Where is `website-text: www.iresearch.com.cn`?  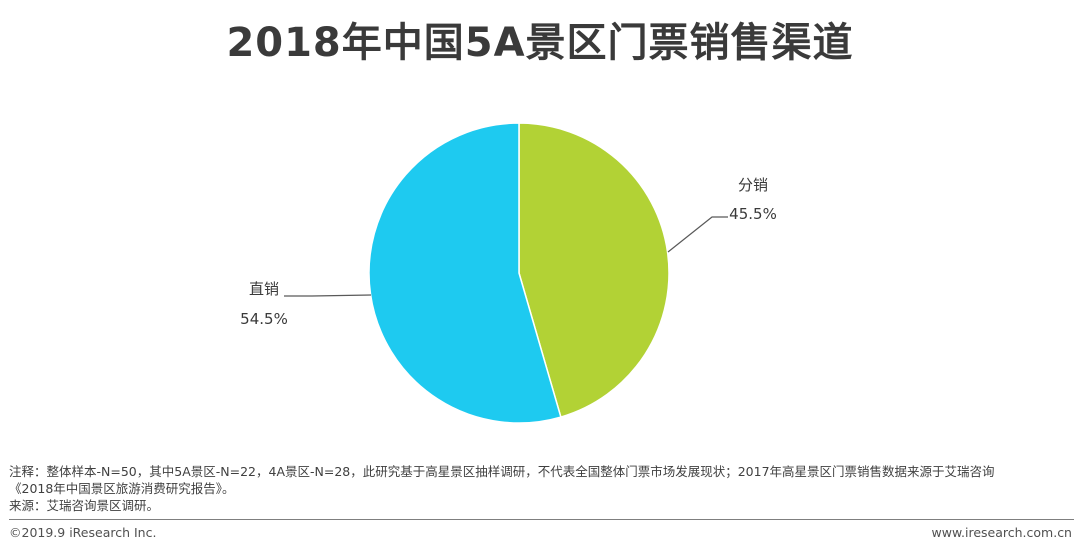
website-text: www.iresearch.com.cn is located at coordinates (1002, 532).